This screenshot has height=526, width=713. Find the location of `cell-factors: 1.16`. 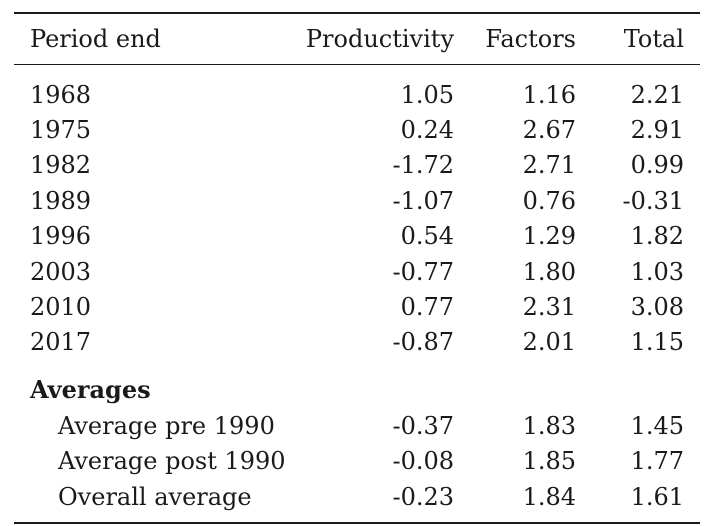

cell-factors: 1.16 is located at coordinates (549, 94).